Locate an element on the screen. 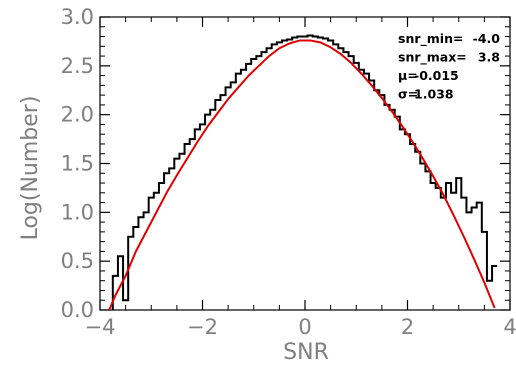  x-tick-label: −2 is located at coordinates (202, 327).